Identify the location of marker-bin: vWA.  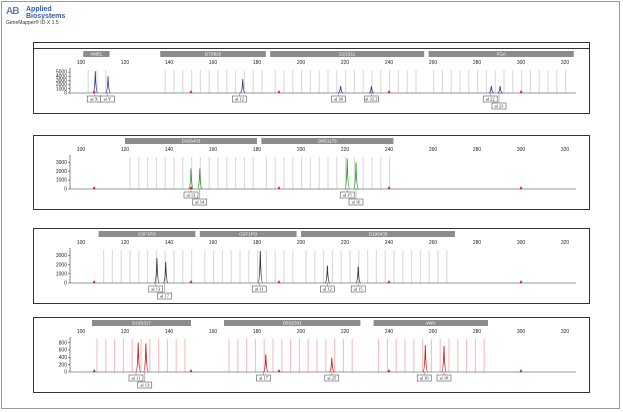
(430, 323).